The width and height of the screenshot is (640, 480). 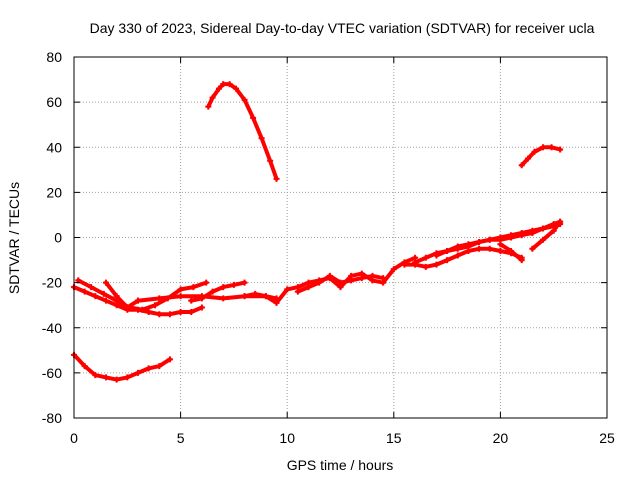 I want to click on x-tick-label: 25, so click(x=607, y=438).